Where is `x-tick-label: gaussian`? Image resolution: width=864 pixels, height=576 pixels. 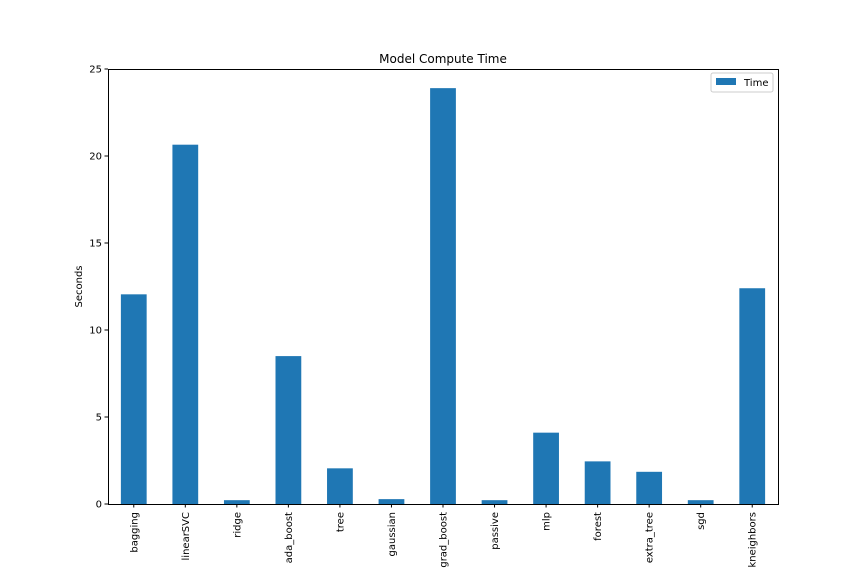 x-tick-label: gaussian is located at coordinates (392, 534).